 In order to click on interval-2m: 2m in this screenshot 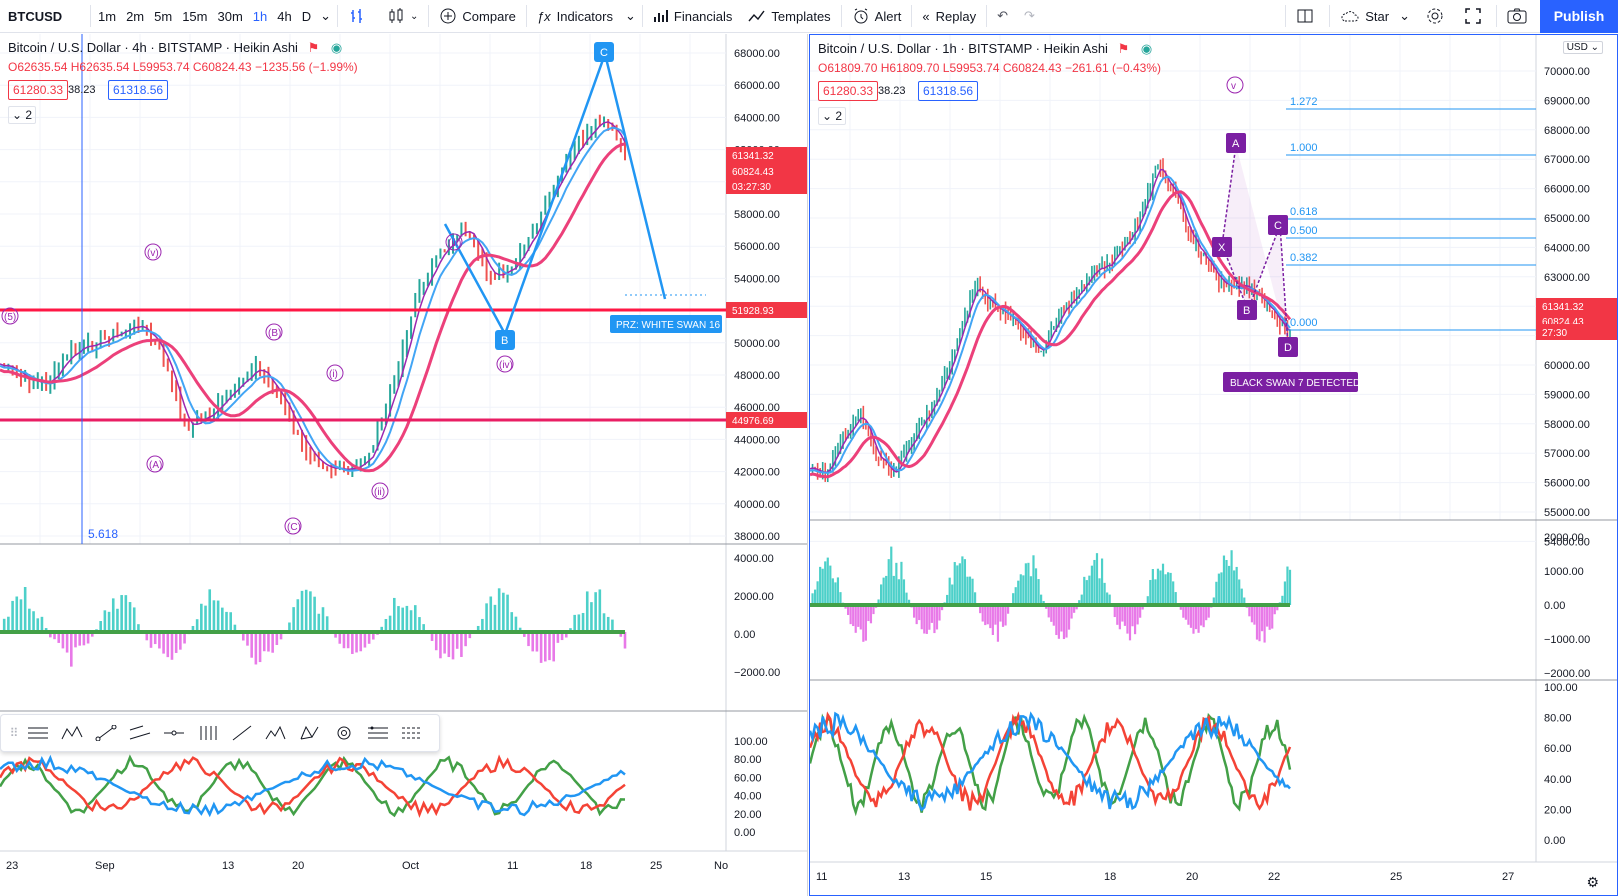, I will do `click(135, 16)`.